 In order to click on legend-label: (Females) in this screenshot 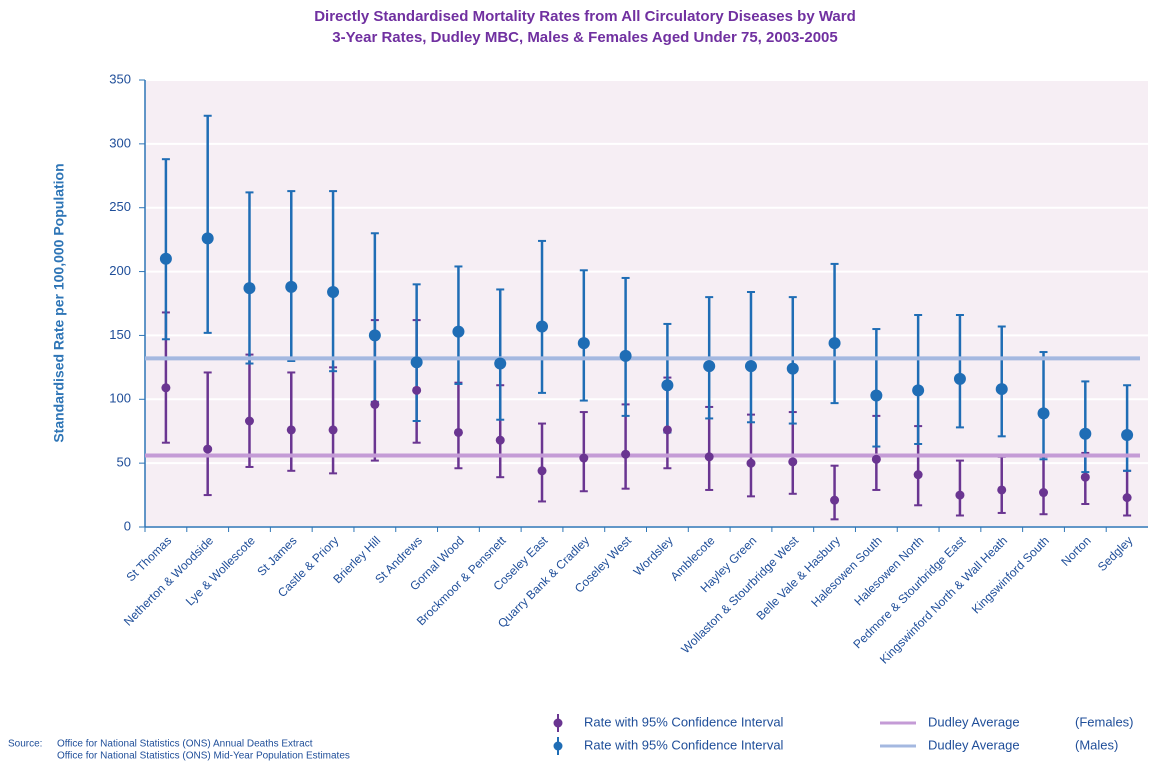, I will do `click(1104, 721)`.